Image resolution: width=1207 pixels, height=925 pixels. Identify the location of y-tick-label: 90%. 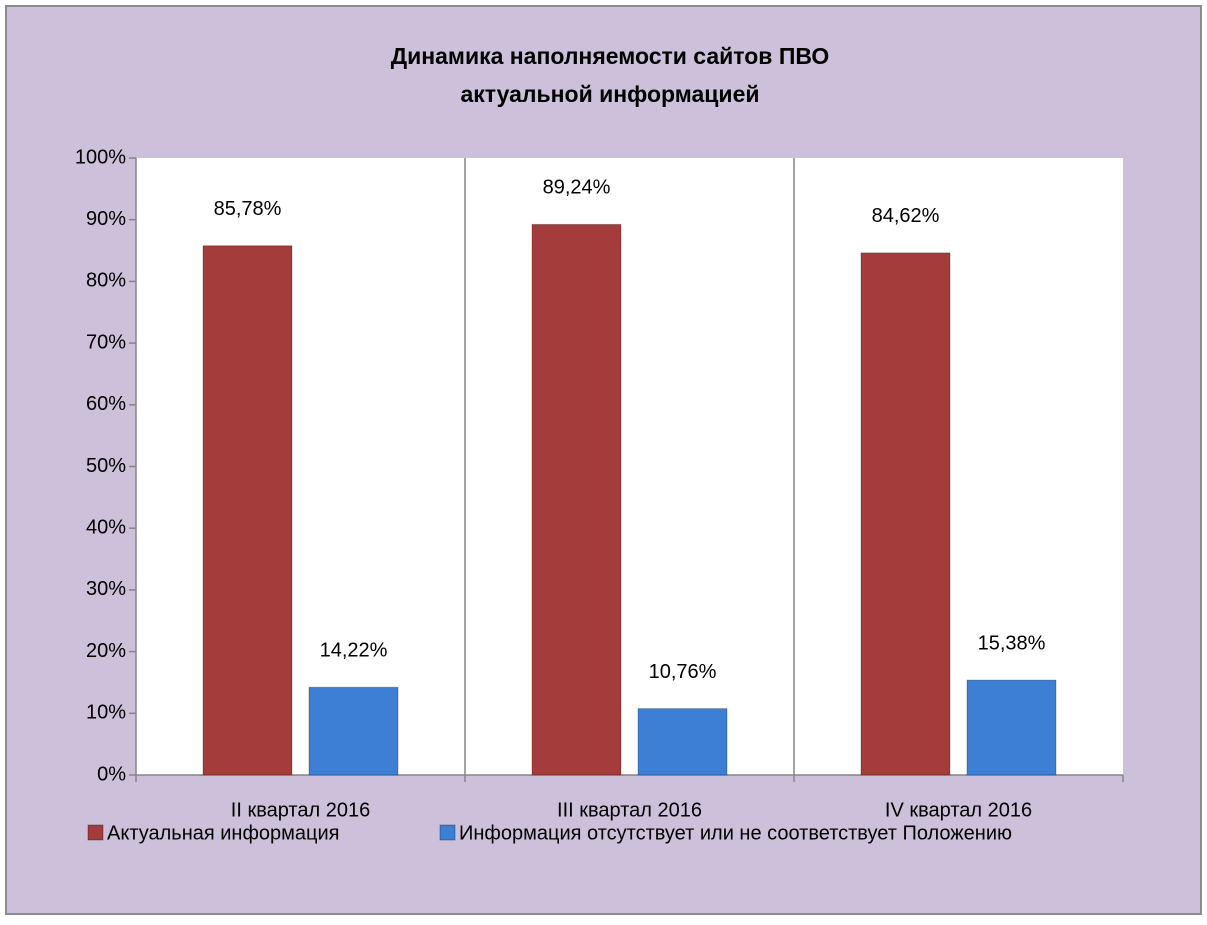
(106, 219).